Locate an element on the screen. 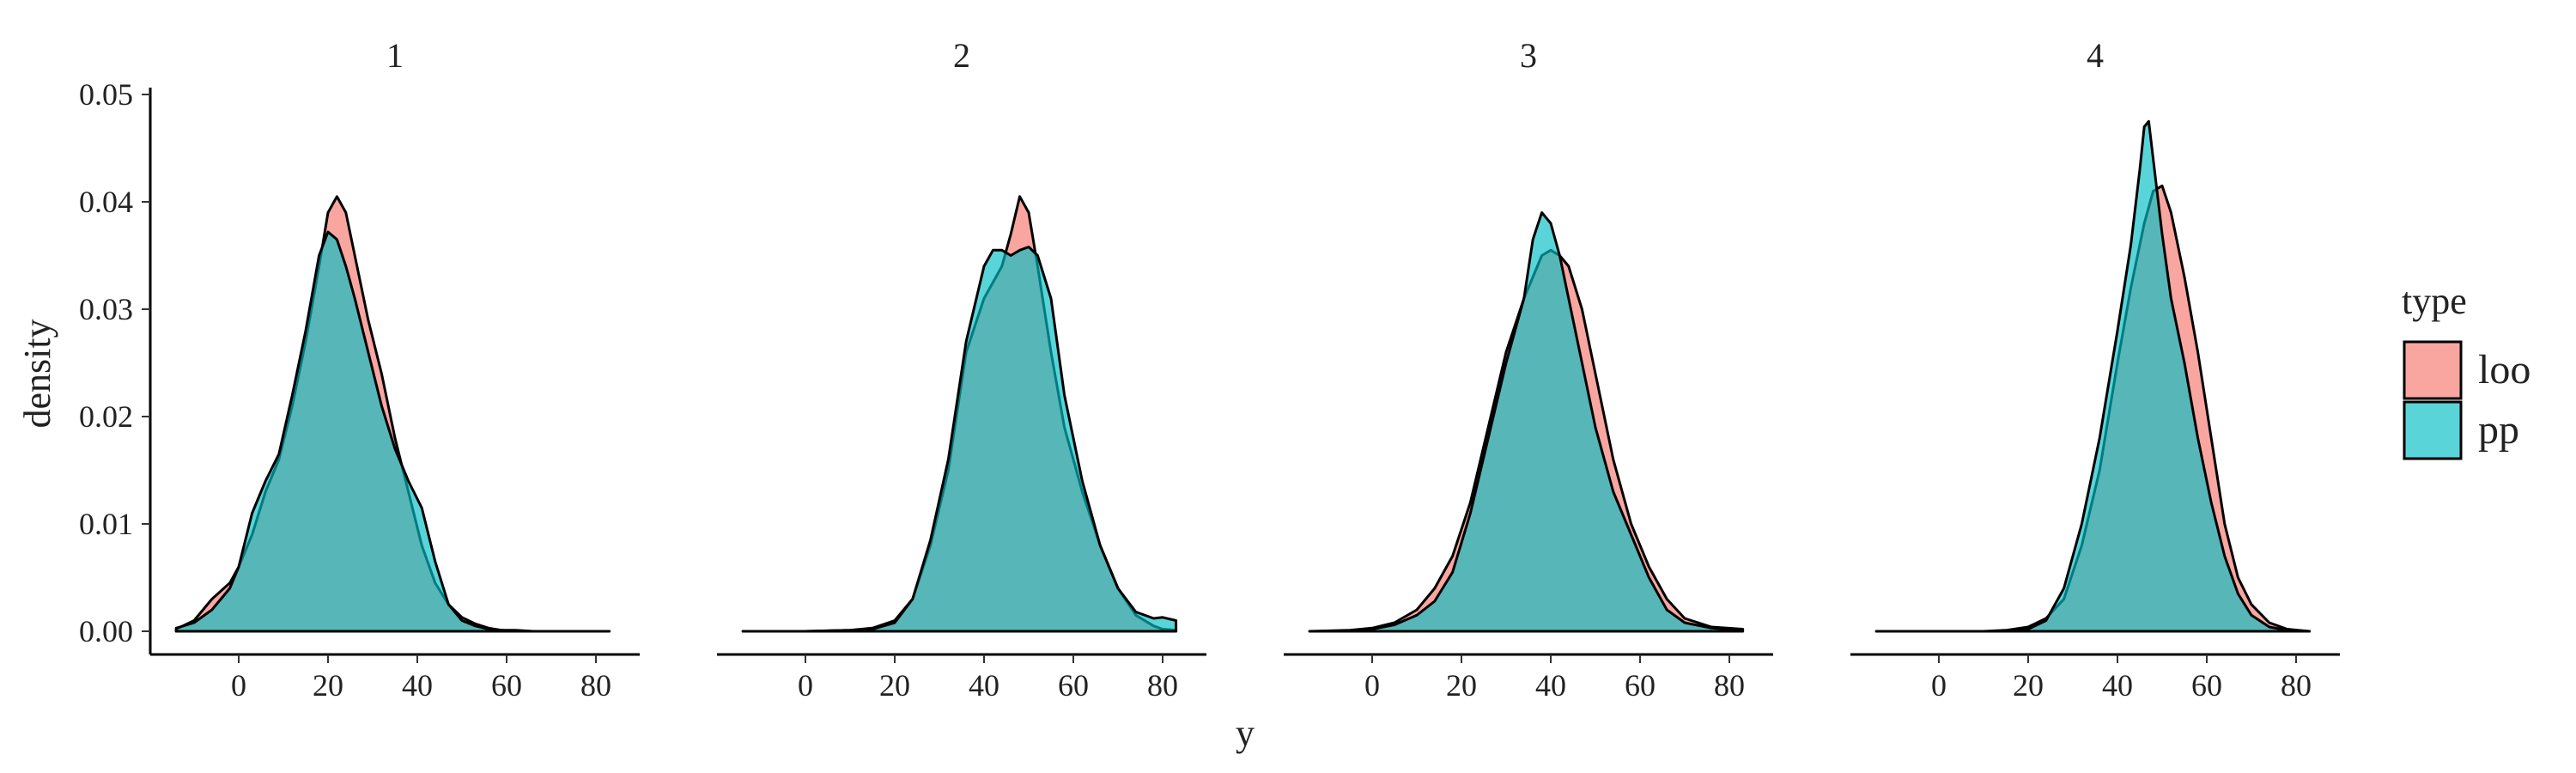 The height and width of the screenshot is (773, 2576). y-tick-label: 0.01 is located at coordinates (106, 524).